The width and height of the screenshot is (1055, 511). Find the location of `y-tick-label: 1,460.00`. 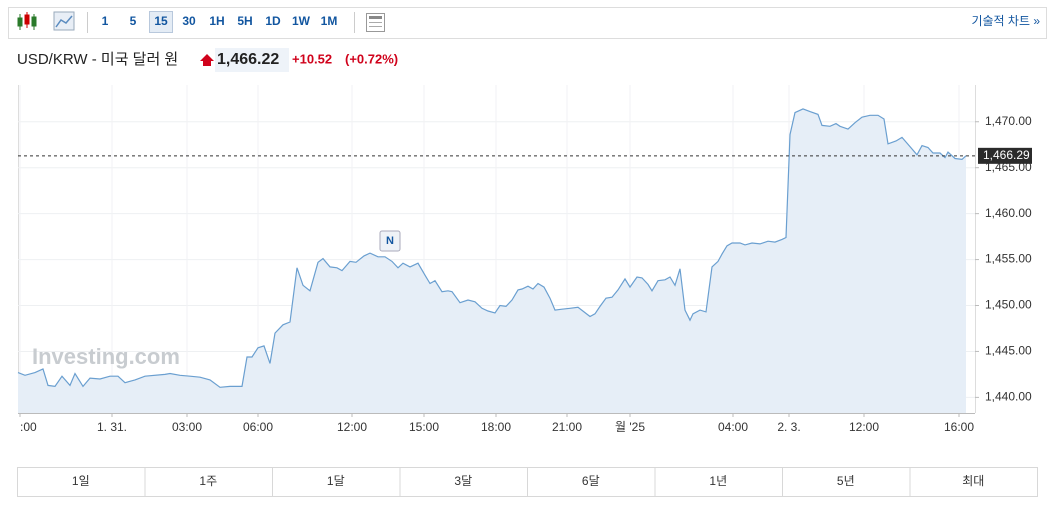

y-tick-label: 1,460.00 is located at coordinates (1008, 213).